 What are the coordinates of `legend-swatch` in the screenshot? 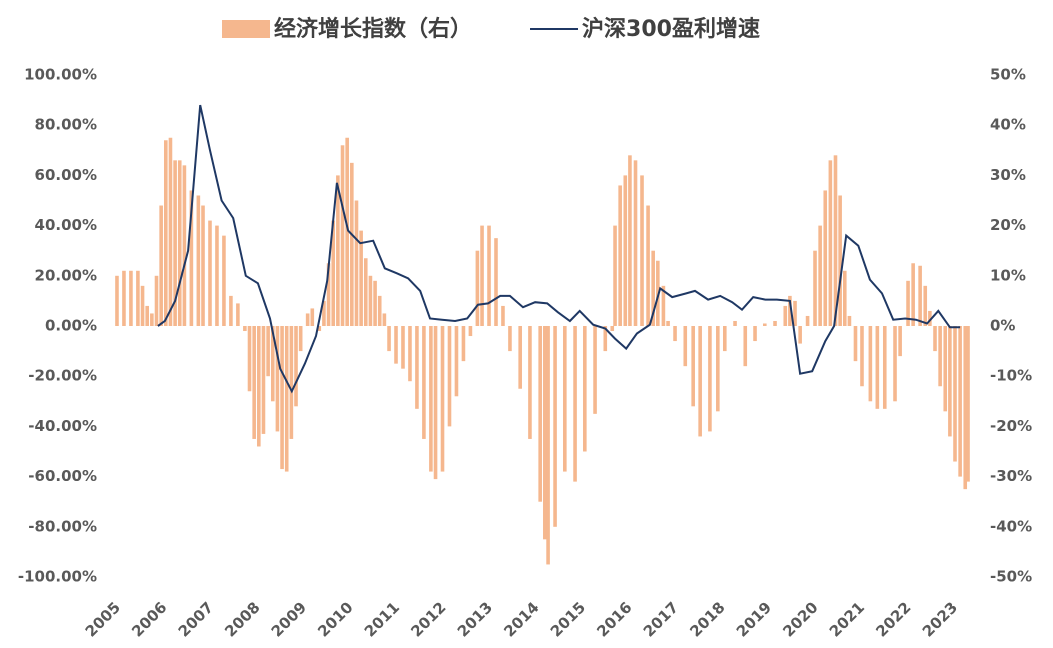 It's located at (246, 29).